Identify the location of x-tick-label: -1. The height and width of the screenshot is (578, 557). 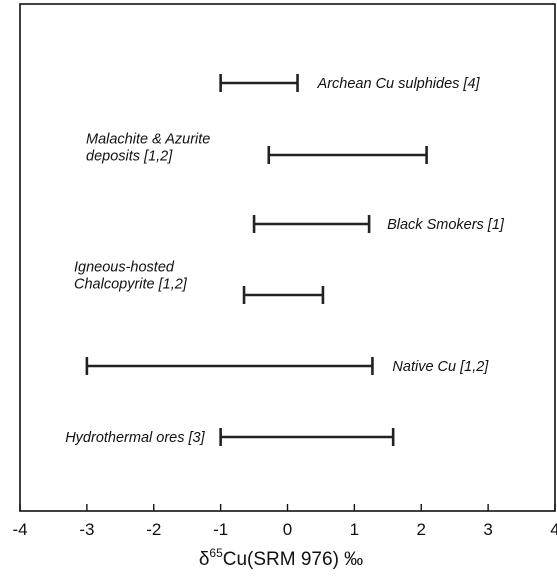
(220, 529).